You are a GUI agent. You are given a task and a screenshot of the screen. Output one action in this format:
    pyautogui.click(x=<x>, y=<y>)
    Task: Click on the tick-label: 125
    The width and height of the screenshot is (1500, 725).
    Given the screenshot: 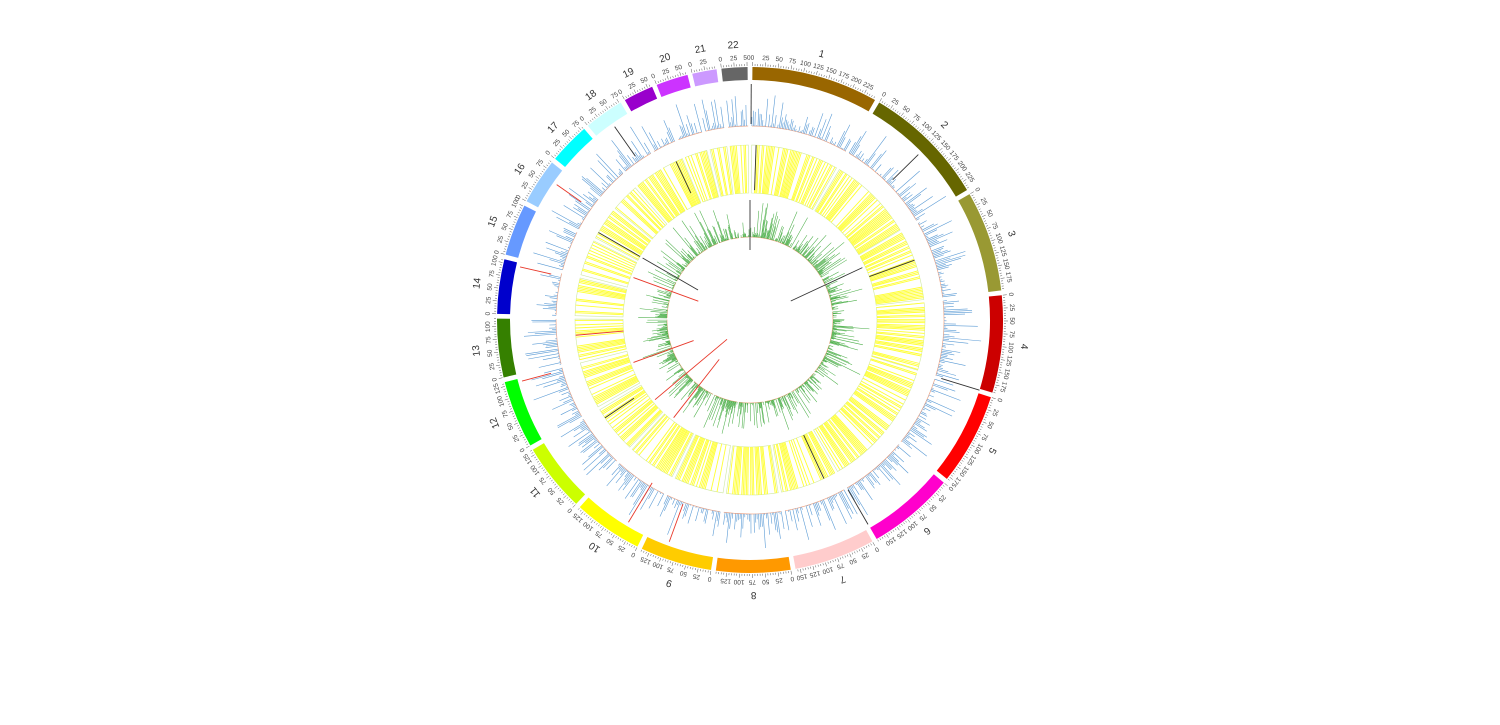 What is the action you would take?
    pyautogui.click(x=497, y=388)
    